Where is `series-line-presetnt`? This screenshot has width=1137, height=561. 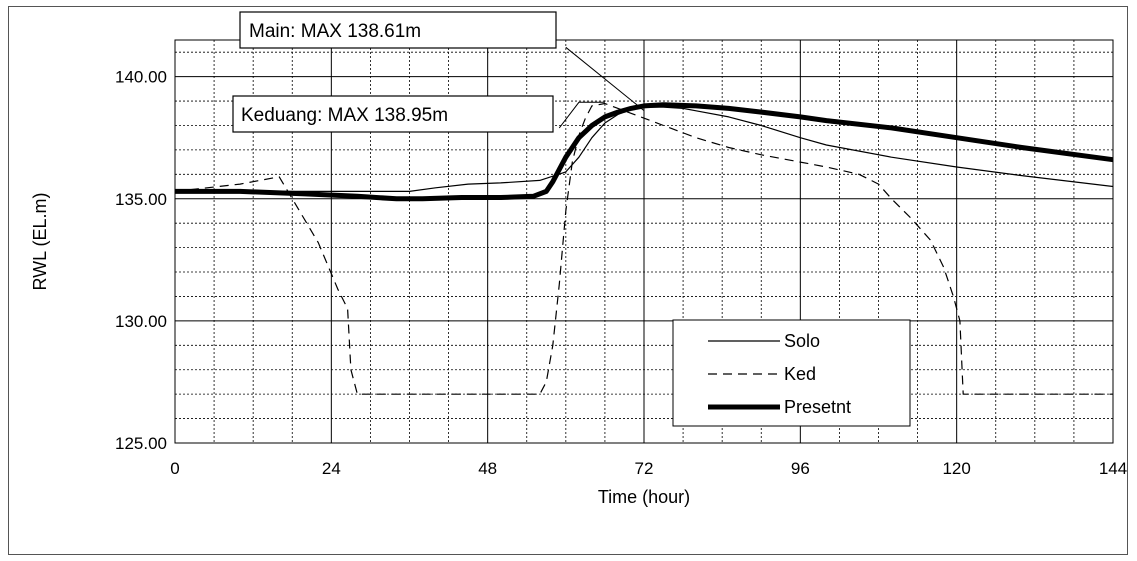
series-line-presetnt is located at coordinates (644, 152).